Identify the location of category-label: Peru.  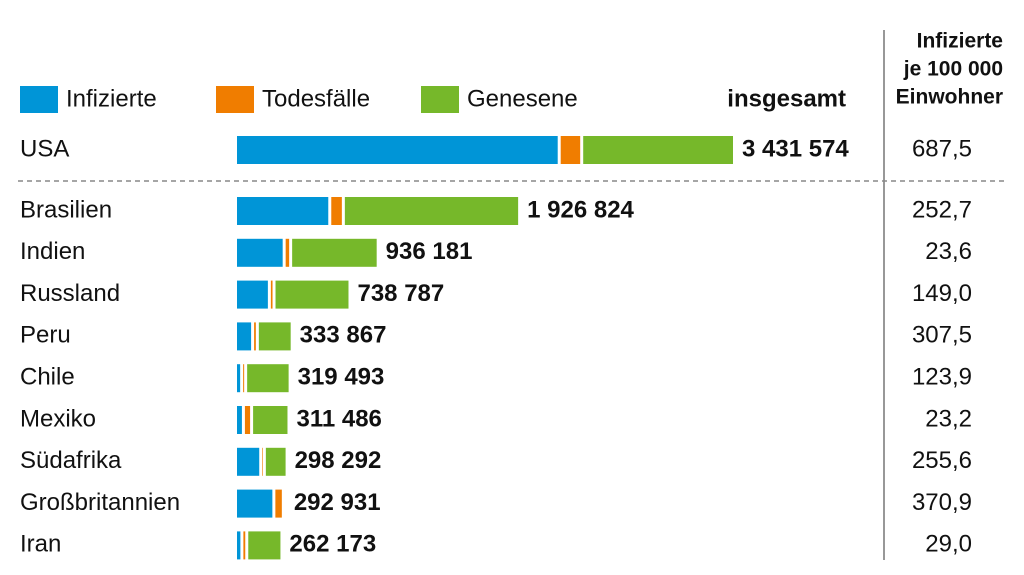
(45, 335).